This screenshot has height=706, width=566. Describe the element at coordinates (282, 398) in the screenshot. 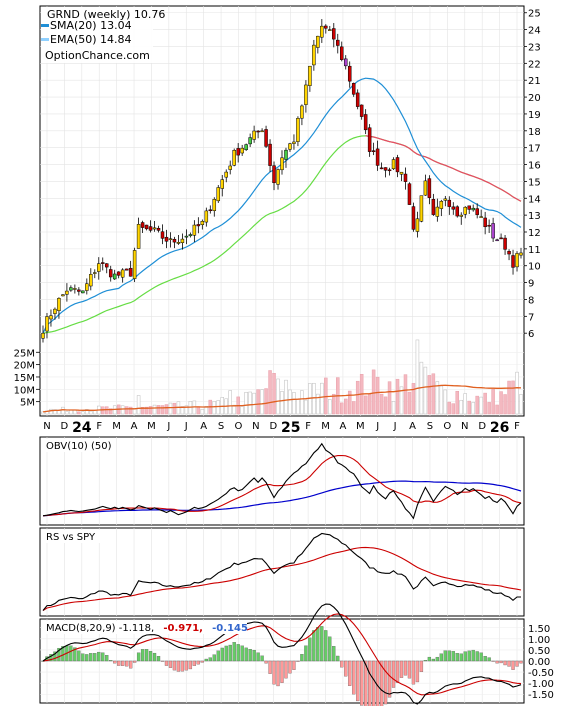

I see `volume-average-line` at that location.